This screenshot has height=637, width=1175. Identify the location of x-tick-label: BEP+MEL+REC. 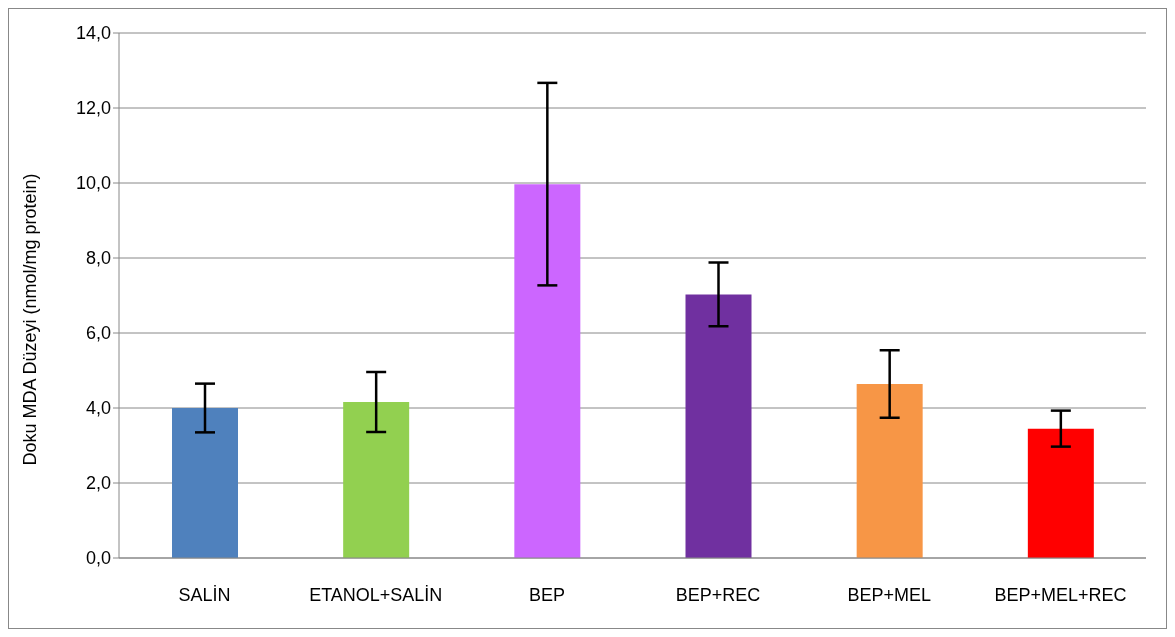
(1060, 594).